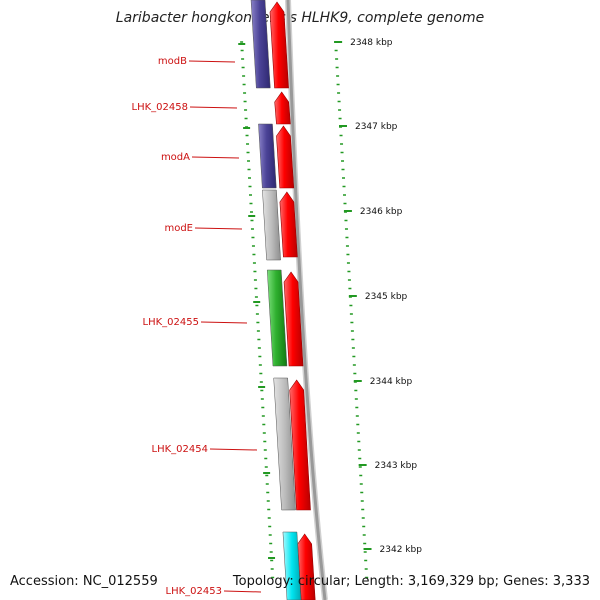  What do you see at coordinates (171, 322) in the screenshot?
I see `gene-label: LHK_02455` at bounding box center [171, 322].